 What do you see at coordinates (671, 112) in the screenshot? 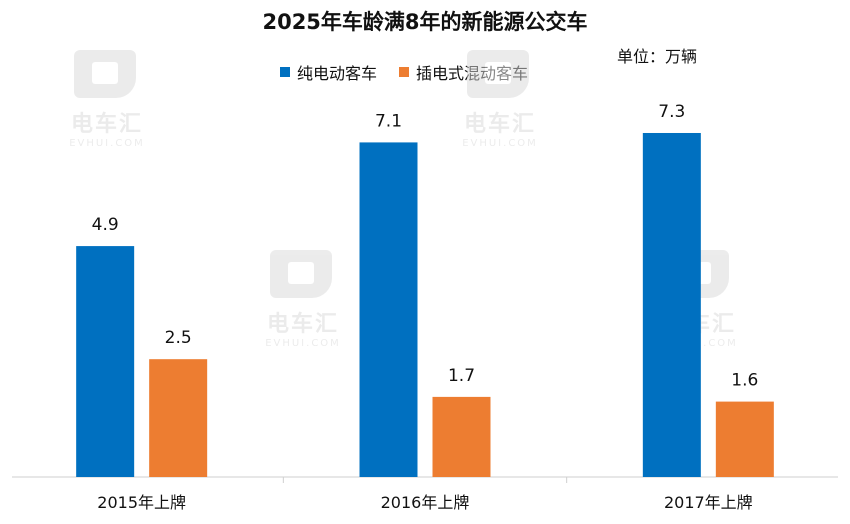
I see `data-label: 7.3` at bounding box center [671, 112].